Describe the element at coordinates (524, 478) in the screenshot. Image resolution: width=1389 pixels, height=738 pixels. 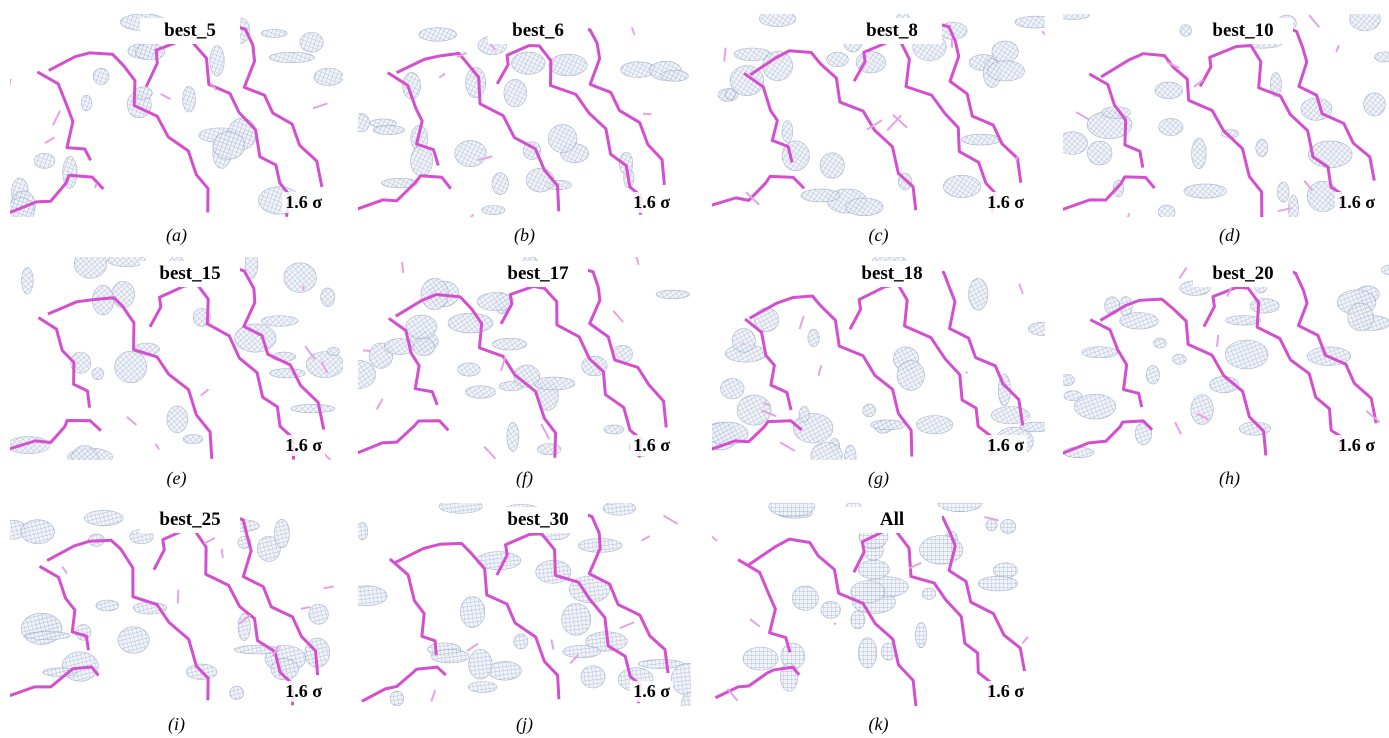
I see `panel-caption: (f)` at that location.